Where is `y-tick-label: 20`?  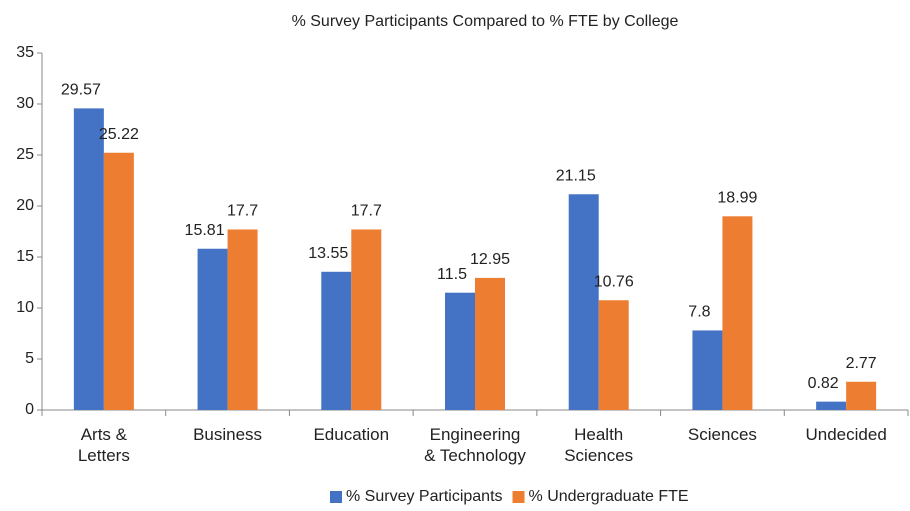
y-tick-label: 20 is located at coordinates (25, 205).